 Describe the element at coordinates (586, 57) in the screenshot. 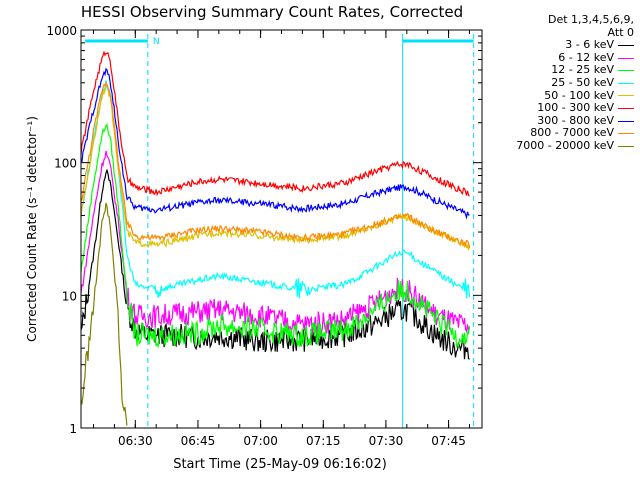

I see `legend-entry-label: 6 - 12 keV` at that location.